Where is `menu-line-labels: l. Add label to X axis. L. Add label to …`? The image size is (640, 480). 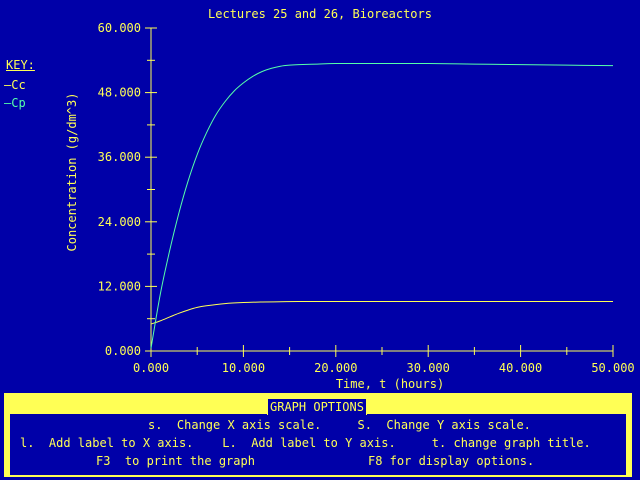 menu-line-labels: l. Add label to X axis. L. Add label to … is located at coordinates (305, 443).